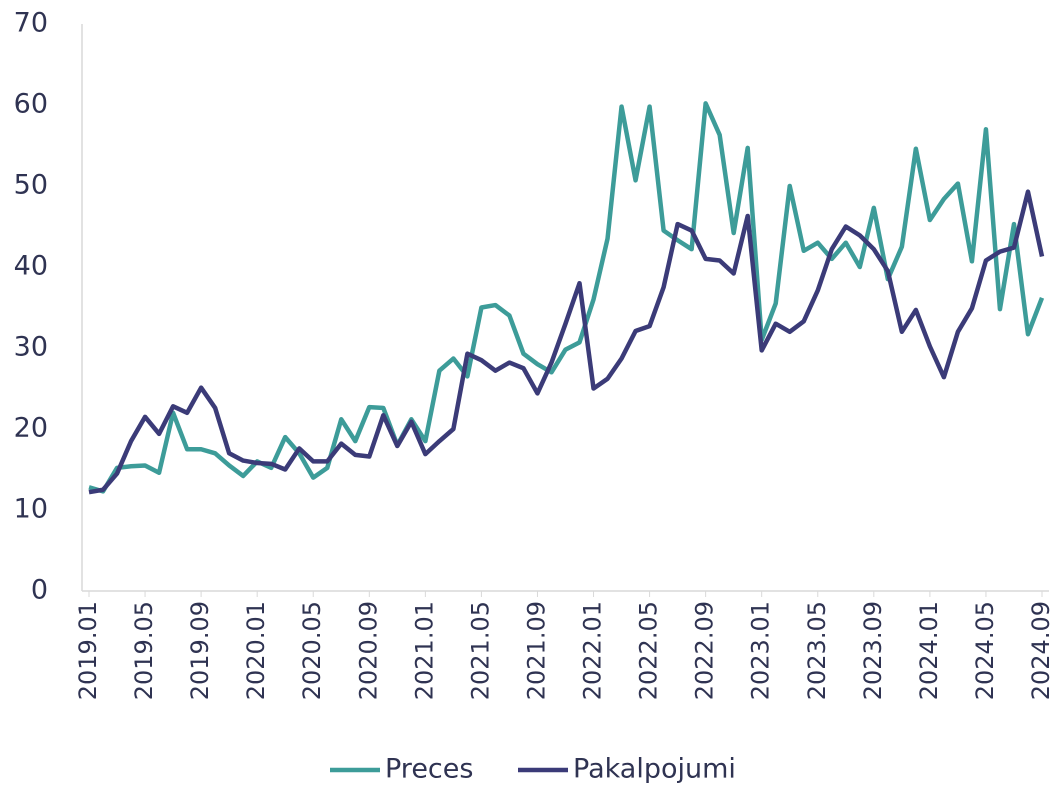 The image size is (1063, 789). What do you see at coordinates (985, 650) in the screenshot?
I see `x-tick-label: 2024.05` at bounding box center [985, 650].